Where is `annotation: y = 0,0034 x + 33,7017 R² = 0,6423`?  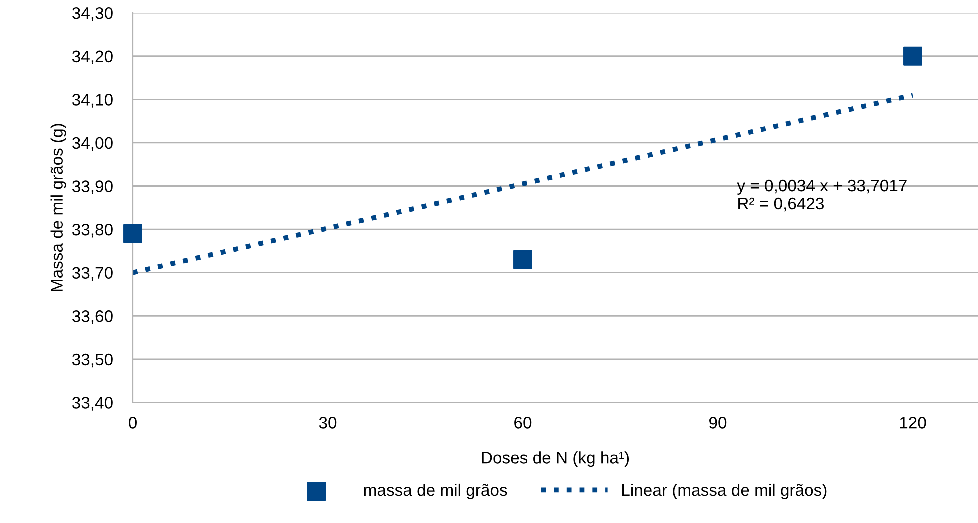
annotation: y = 0,0034 x + 33,7017 R² = 0,6423 is located at coordinates (822, 196).